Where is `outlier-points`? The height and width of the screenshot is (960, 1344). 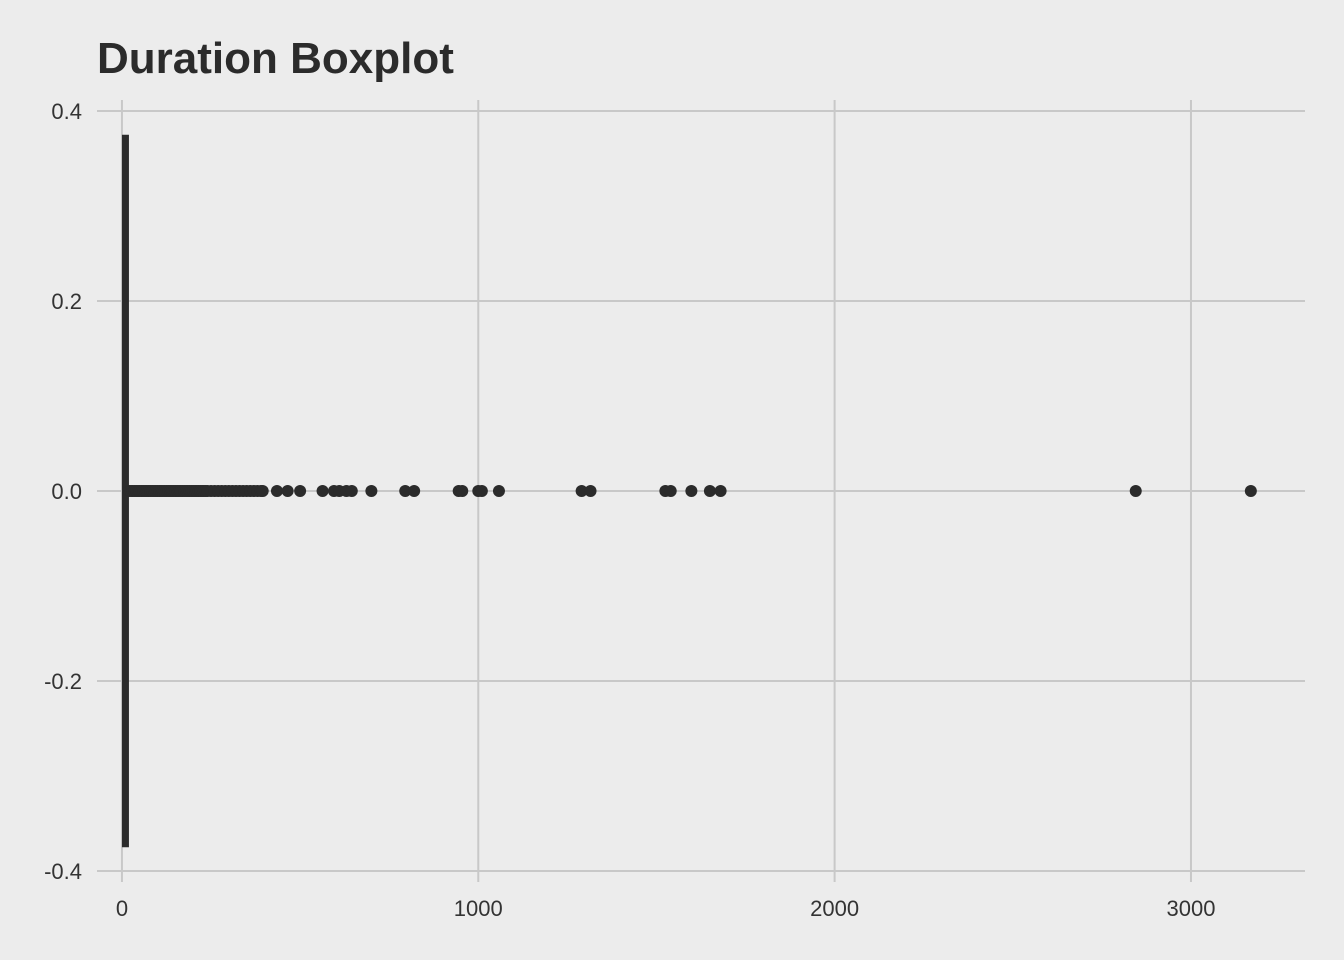
outlier-points is located at coordinates (690, 491).